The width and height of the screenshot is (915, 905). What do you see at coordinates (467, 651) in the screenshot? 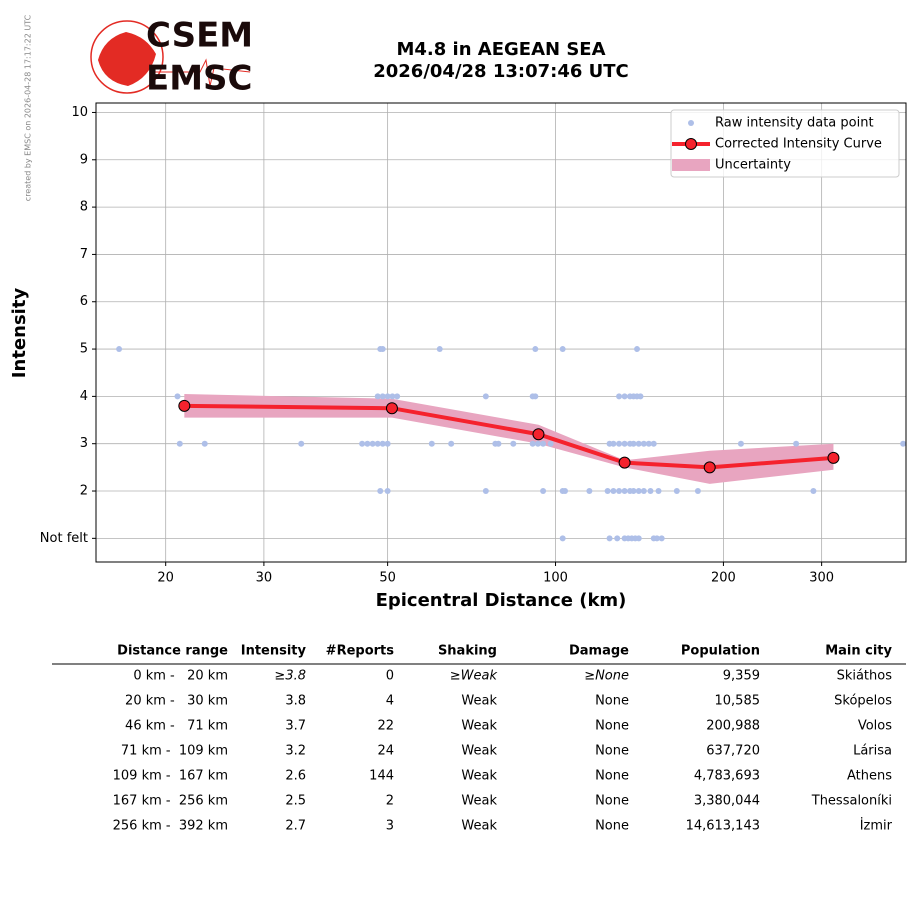
I see `table-header: Shaking` at bounding box center [467, 651].